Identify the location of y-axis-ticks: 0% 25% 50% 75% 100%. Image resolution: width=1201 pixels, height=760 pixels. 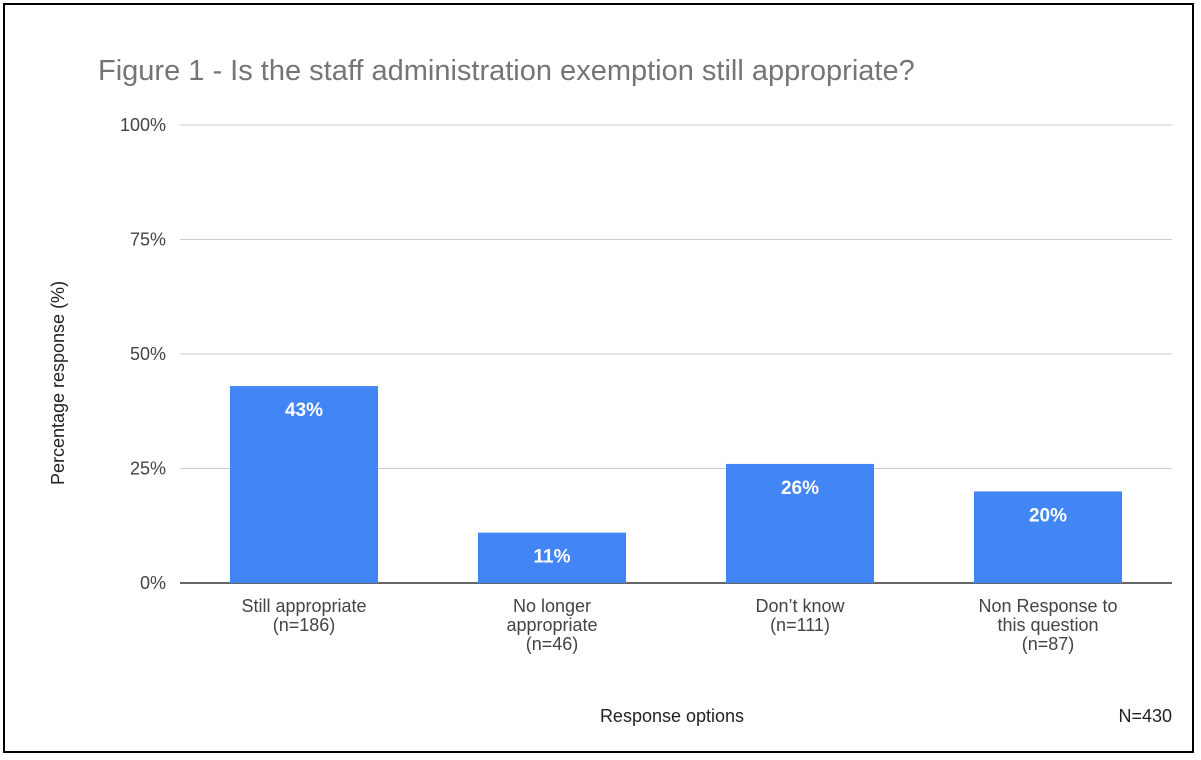
(143, 354).